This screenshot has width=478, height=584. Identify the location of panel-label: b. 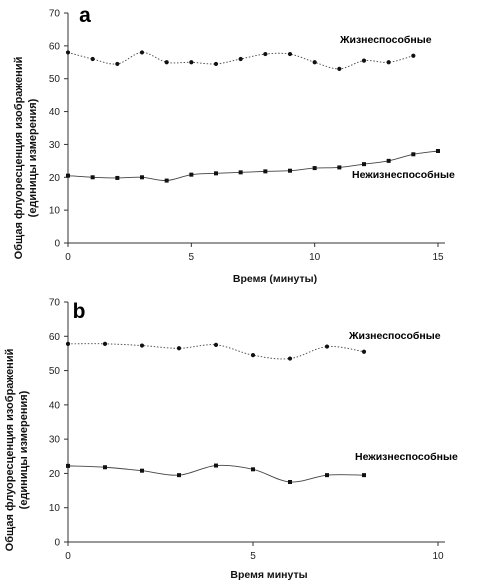
(79, 311).